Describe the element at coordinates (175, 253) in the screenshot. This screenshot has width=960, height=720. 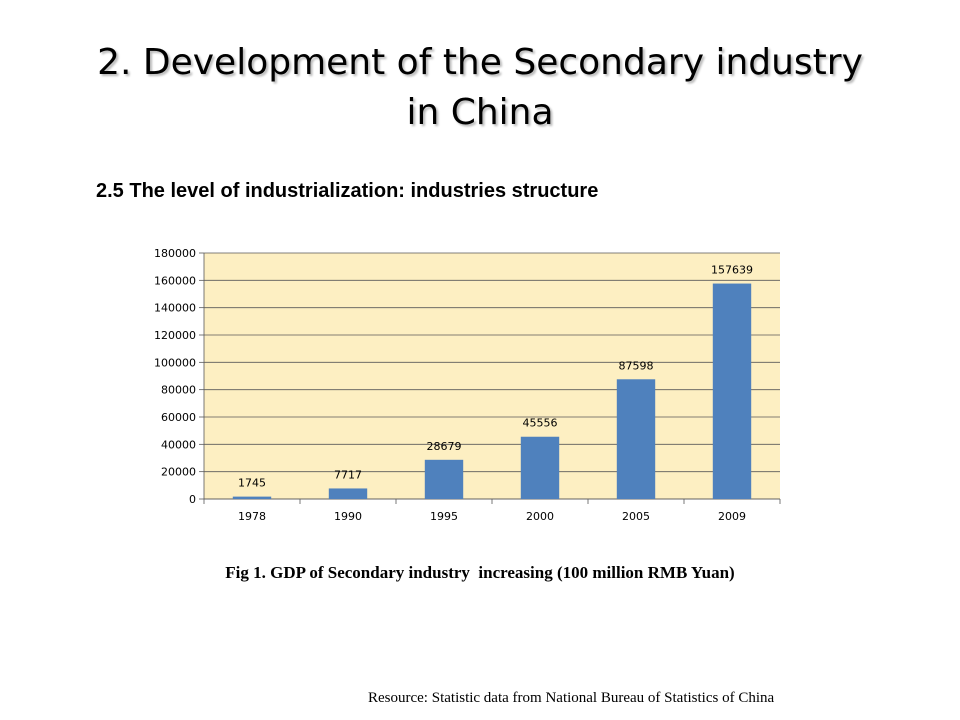
I see `y-tick-label: 180000` at that location.